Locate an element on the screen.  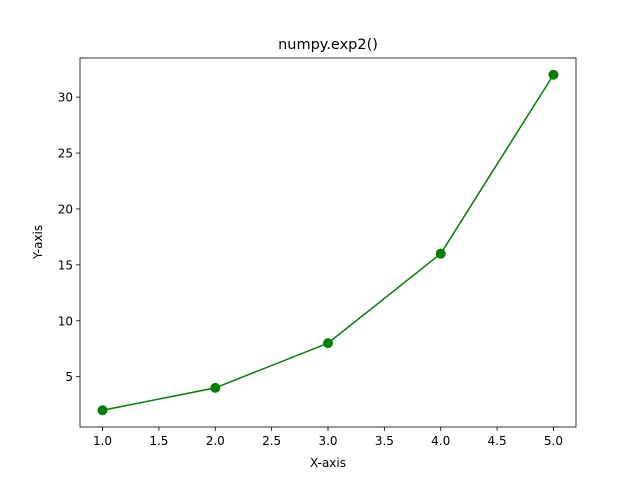
x-tick-label-5: 3.5 is located at coordinates (384, 441).